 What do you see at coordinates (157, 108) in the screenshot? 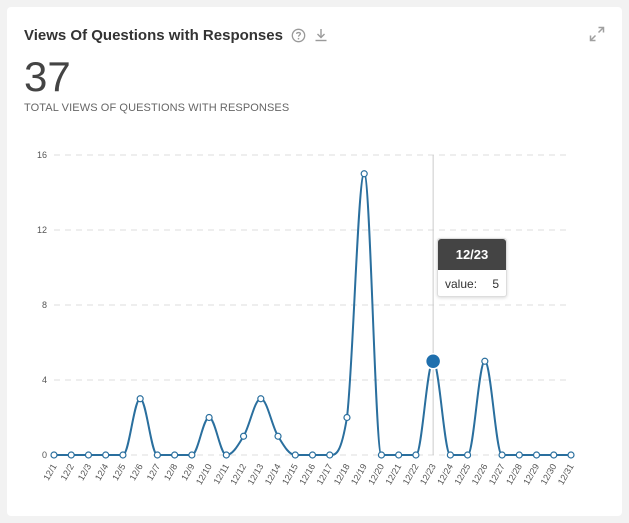
I see `metric-label: TOTAL VIEWS OF QUESTIONS WITH RESPONSES` at bounding box center [157, 108].